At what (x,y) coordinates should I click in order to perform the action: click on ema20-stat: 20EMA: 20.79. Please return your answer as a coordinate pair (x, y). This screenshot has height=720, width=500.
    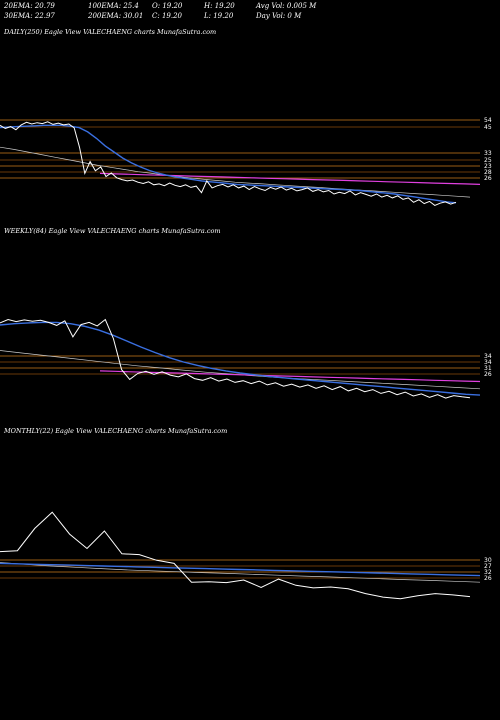
    Looking at the image, I should click on (29, 6).